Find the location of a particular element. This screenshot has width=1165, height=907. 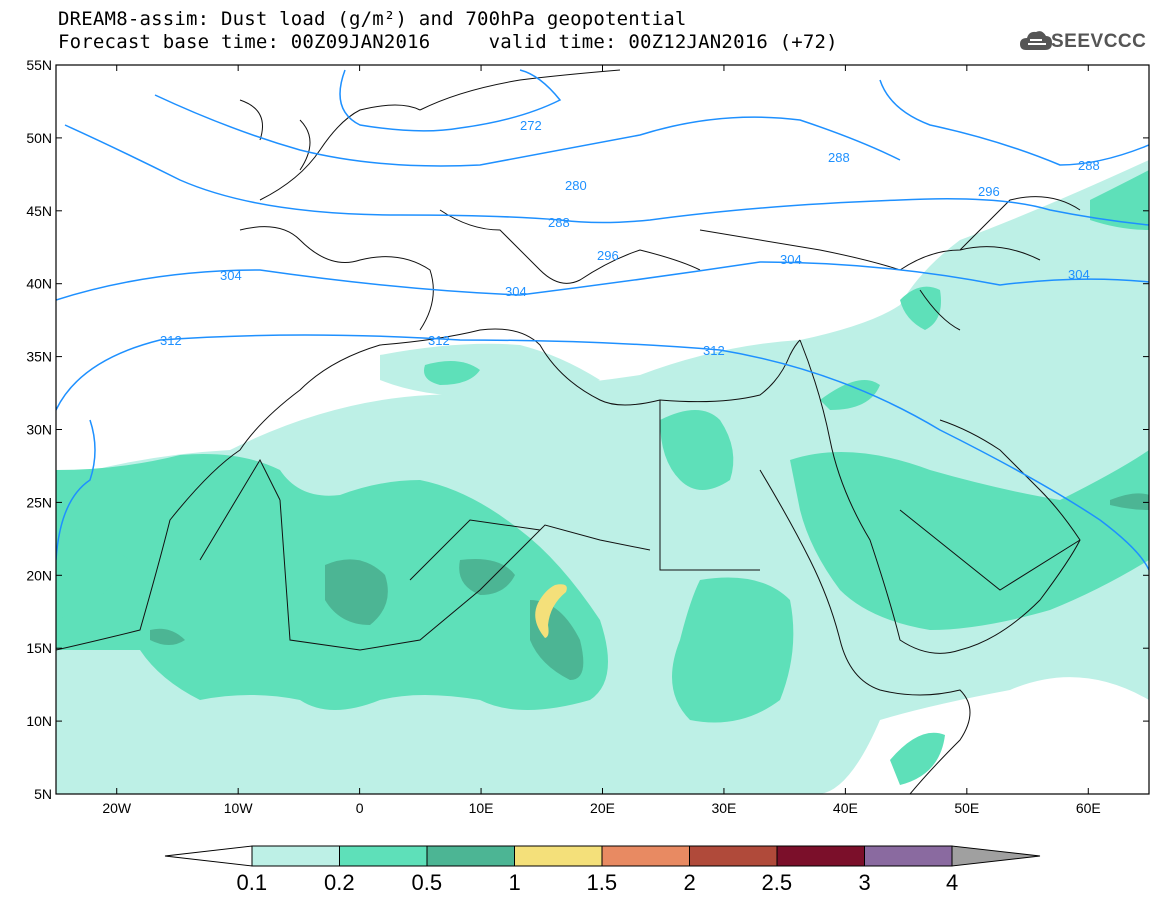

lon-tick-label: 0 is located at coordinates (360, 808).